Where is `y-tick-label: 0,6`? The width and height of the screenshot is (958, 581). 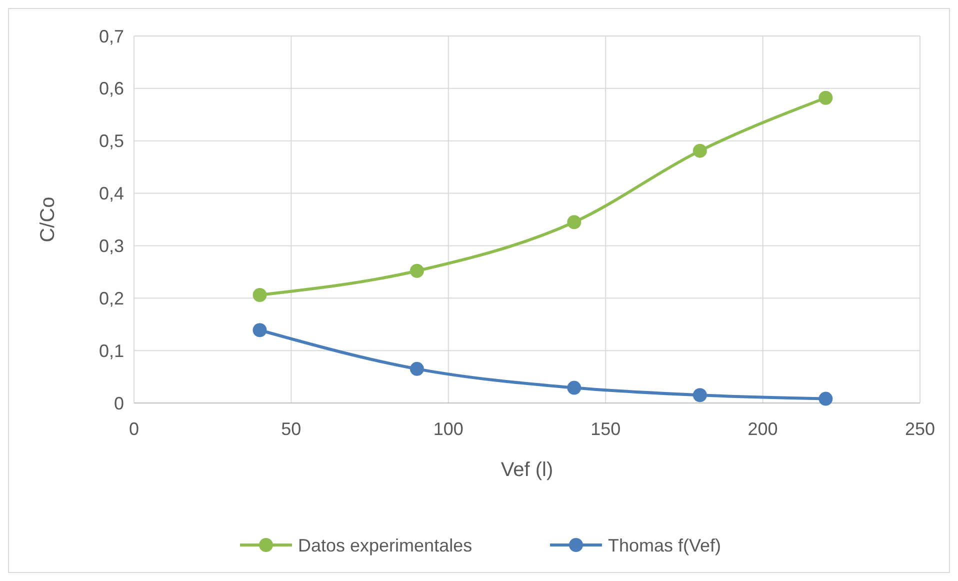 y-tick-label: 0,6 is located at coordinates (111, 88).